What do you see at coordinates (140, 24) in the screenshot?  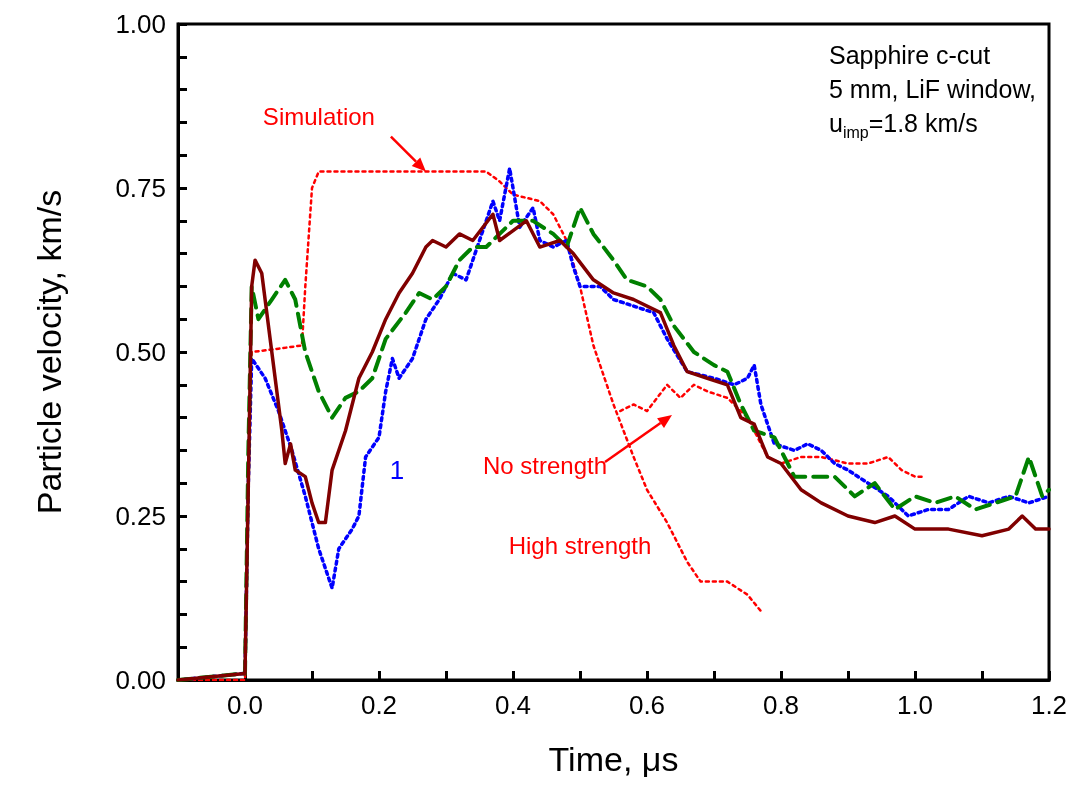 I see `y-tick-label: 1.00` at bounding box center [140, 24].